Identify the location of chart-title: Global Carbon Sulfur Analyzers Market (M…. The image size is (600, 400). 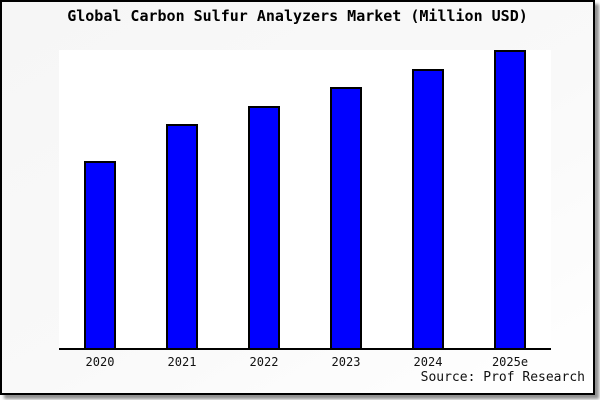
(297, 16).